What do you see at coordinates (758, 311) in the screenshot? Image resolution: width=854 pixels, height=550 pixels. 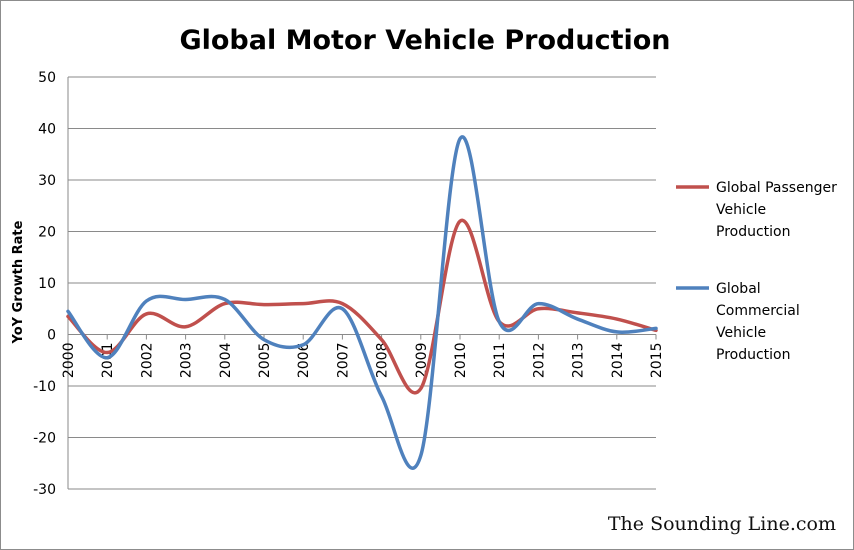 I see `legend-label: Commercial` at bounding box center [758, 311].